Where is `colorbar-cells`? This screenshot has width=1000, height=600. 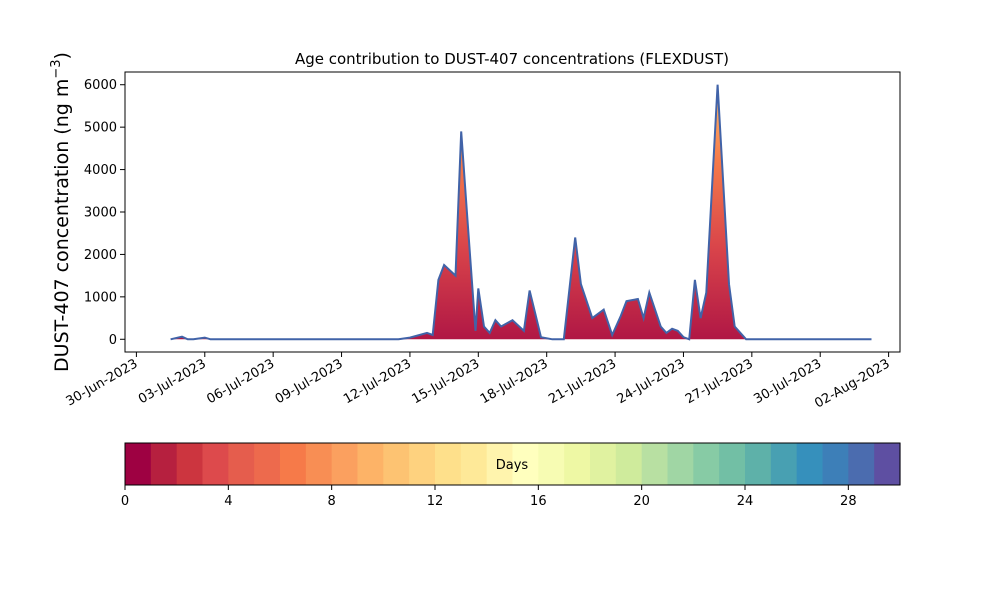 colorbar-cells is located at coordinates (513, 464).